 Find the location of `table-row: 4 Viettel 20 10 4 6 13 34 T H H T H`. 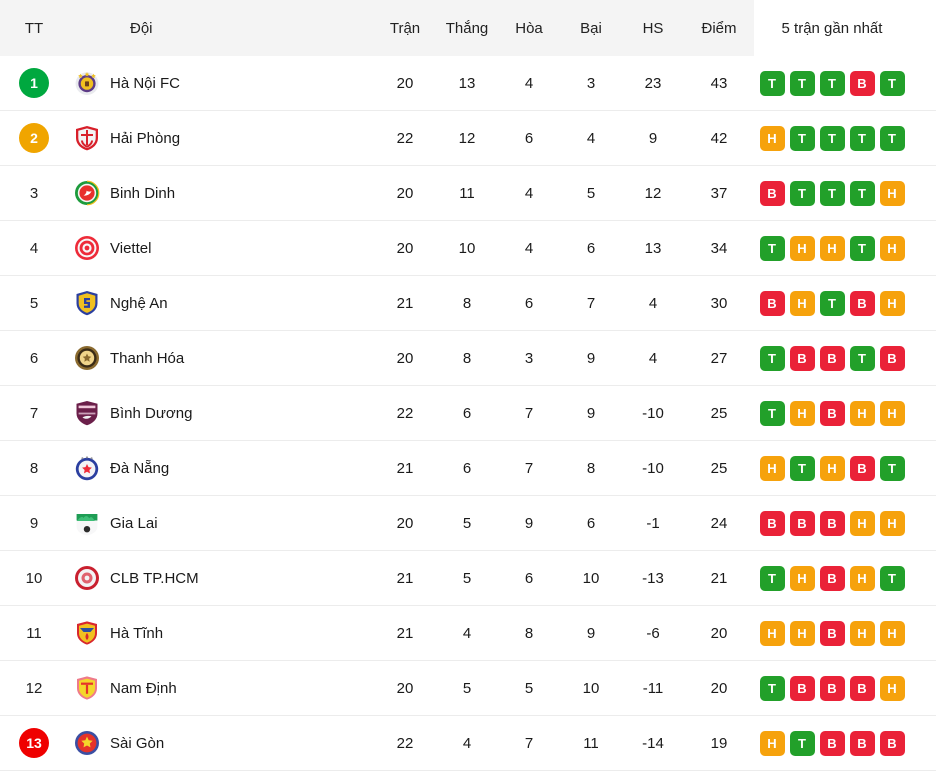

table-row: 4 Viettel 20 10 4 6 13 34 T H H T H is located at coordinates (468, 248).